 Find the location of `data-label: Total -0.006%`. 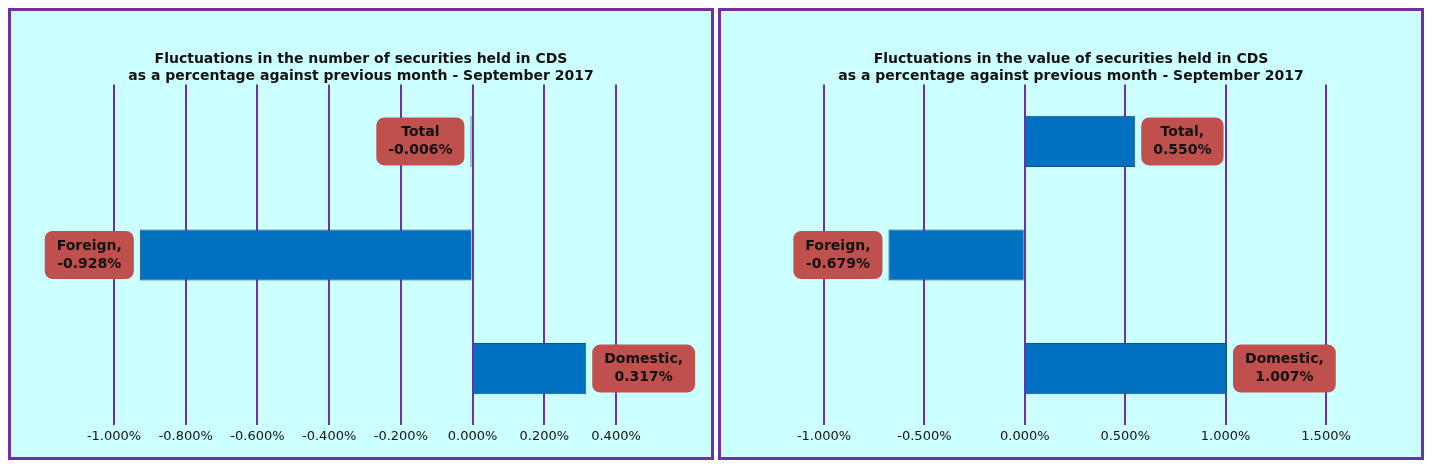

data-label: Total -0.006% is located at coordinates (420, 140).